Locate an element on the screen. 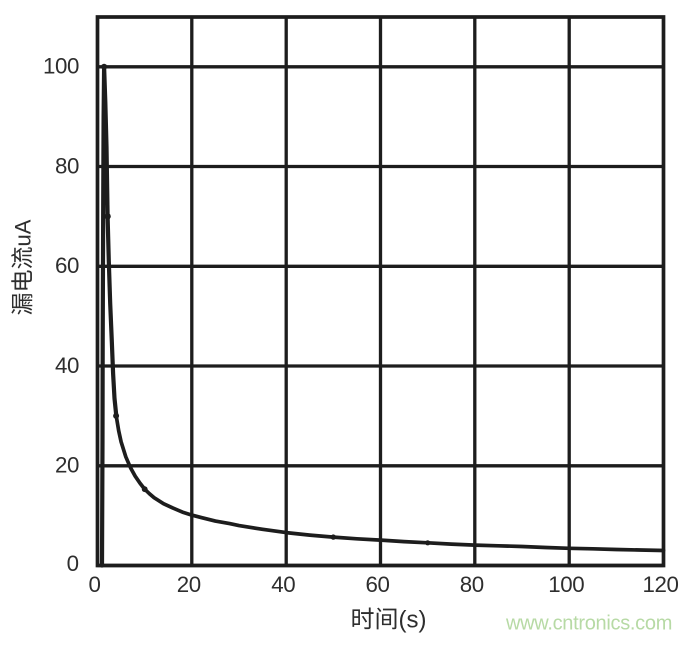 The image size is (692, 645). svg-text: (s) is located at coordinates (413, 620).